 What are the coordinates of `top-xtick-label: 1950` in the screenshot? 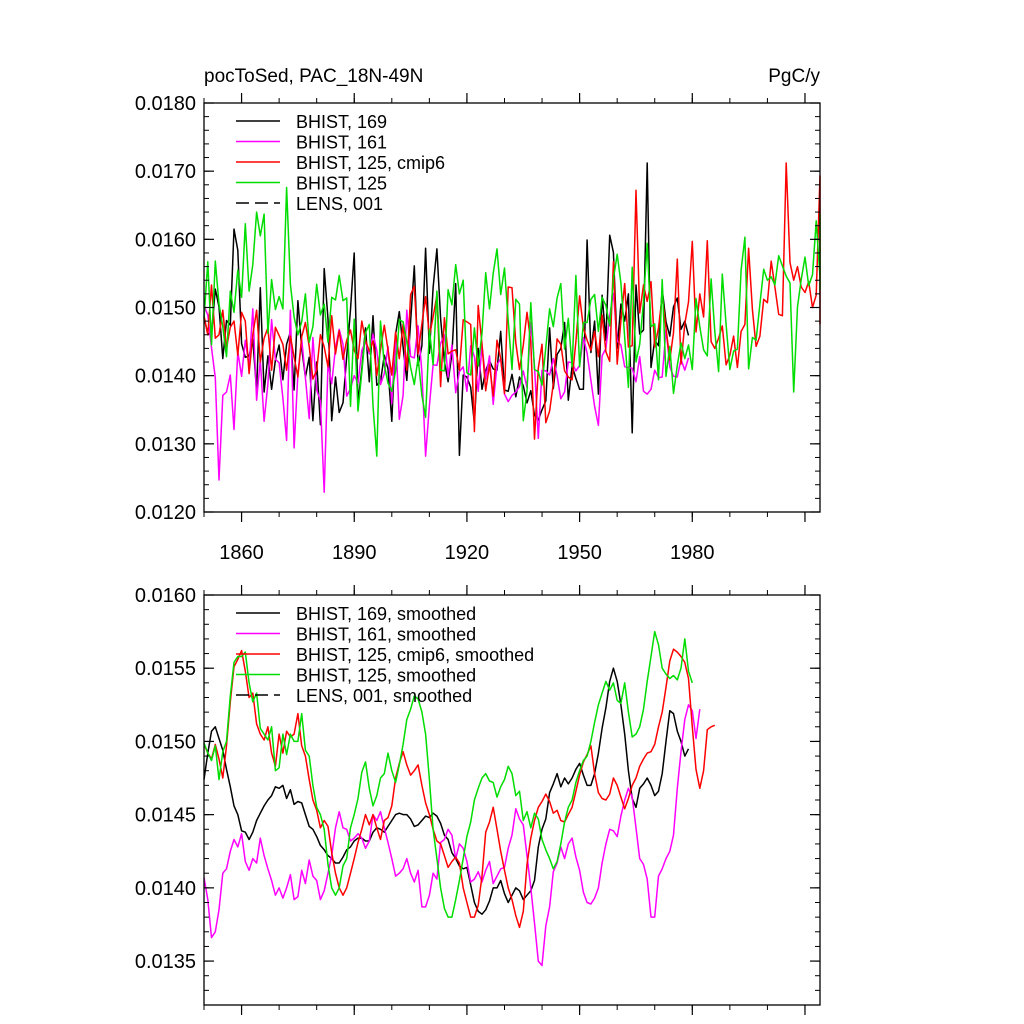 It's located at (579, 553).